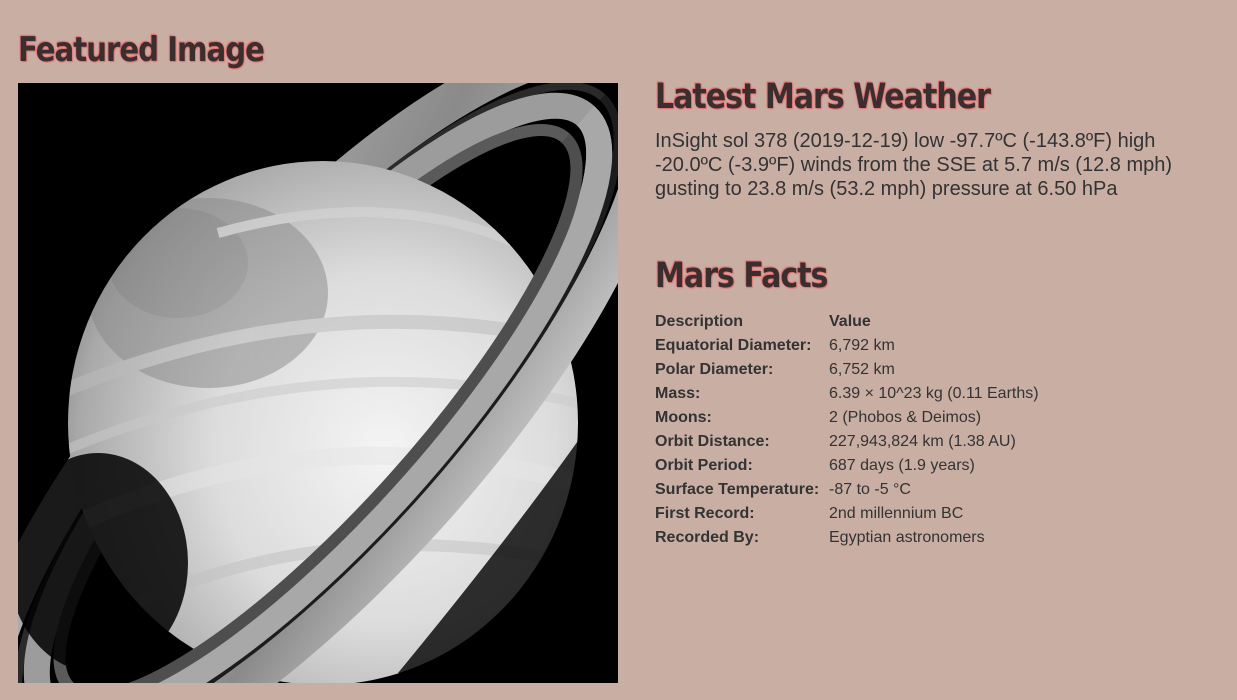  What do you see at coordinates (896, 513) in the screenshot?
I see `fact-value: 2nd millennium BC` at bounding box center [896, 513].